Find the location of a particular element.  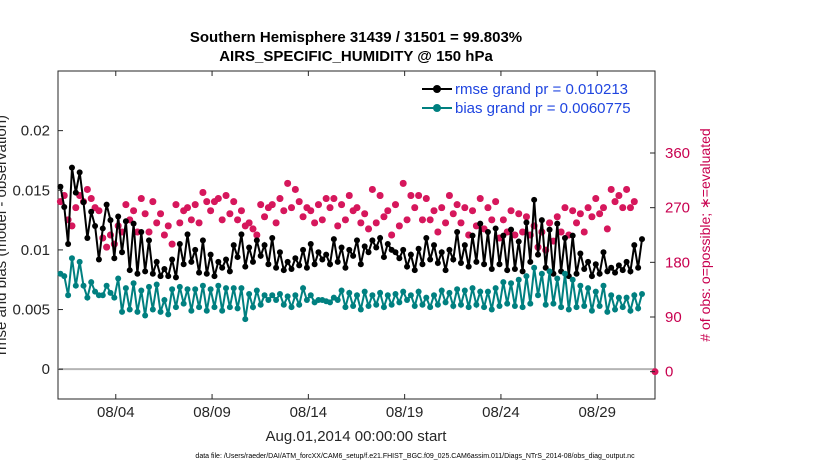

y-axis-ticks: 0 0.005 0.01 0.015 0.02 is located at coordinates (37, 250).